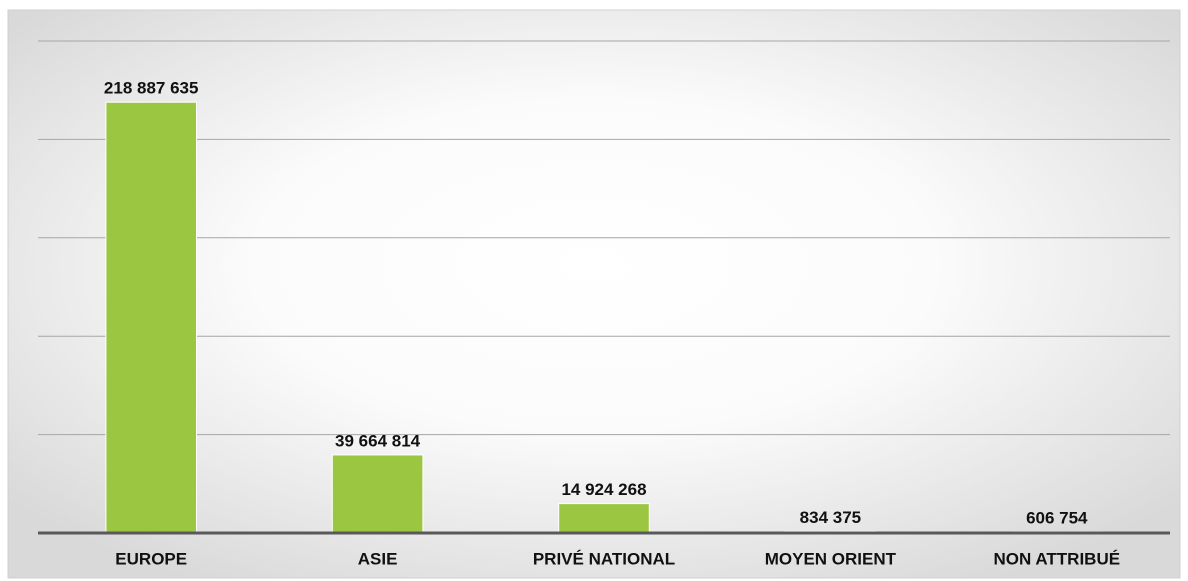 The width and height of the screenshot is (1188, 581). What do you see at coordinates (1057, 558) in the screenshot?
I see `x-tick-label: NON ATTRIBUÉ` at bounding box center [1057, 558].